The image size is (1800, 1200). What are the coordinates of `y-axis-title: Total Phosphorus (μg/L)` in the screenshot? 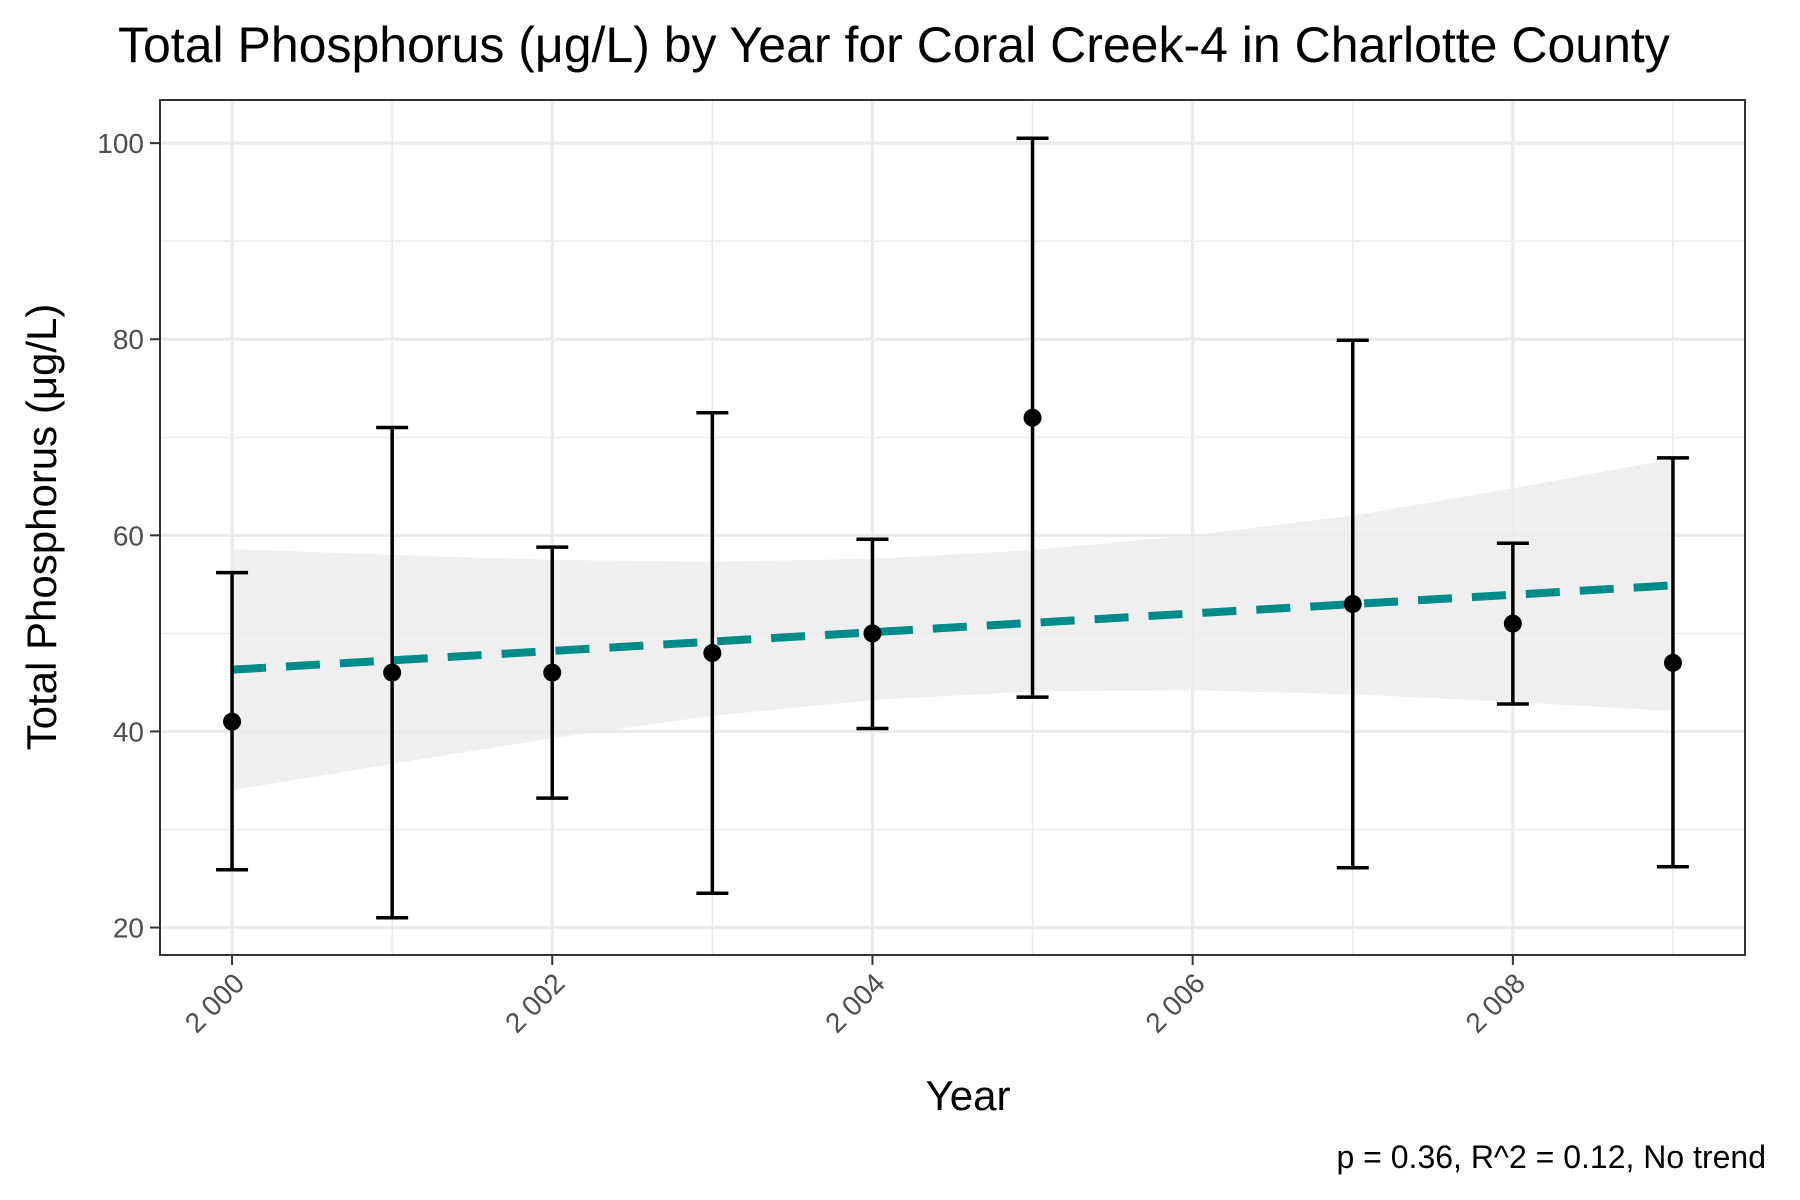 It's located at (41, 527).